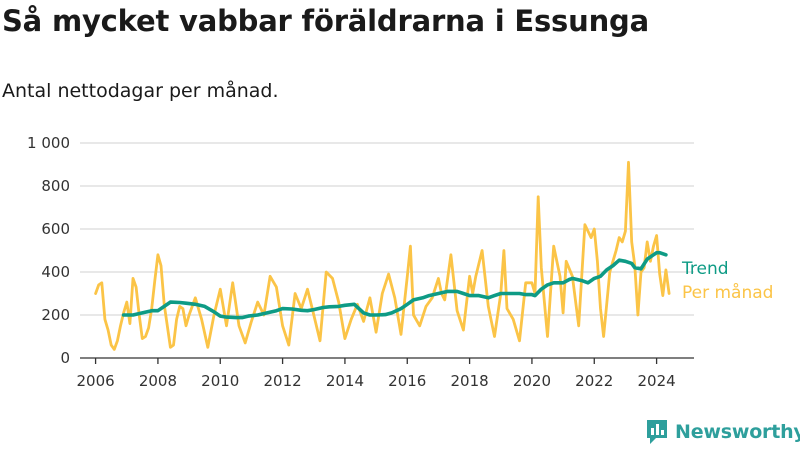 The width and height of the screenshot is (800, 450). What do you see at coordinates (55, 315) in the screenshot?
I see `y-tick-label: 200` at bounding box center [55, 315].